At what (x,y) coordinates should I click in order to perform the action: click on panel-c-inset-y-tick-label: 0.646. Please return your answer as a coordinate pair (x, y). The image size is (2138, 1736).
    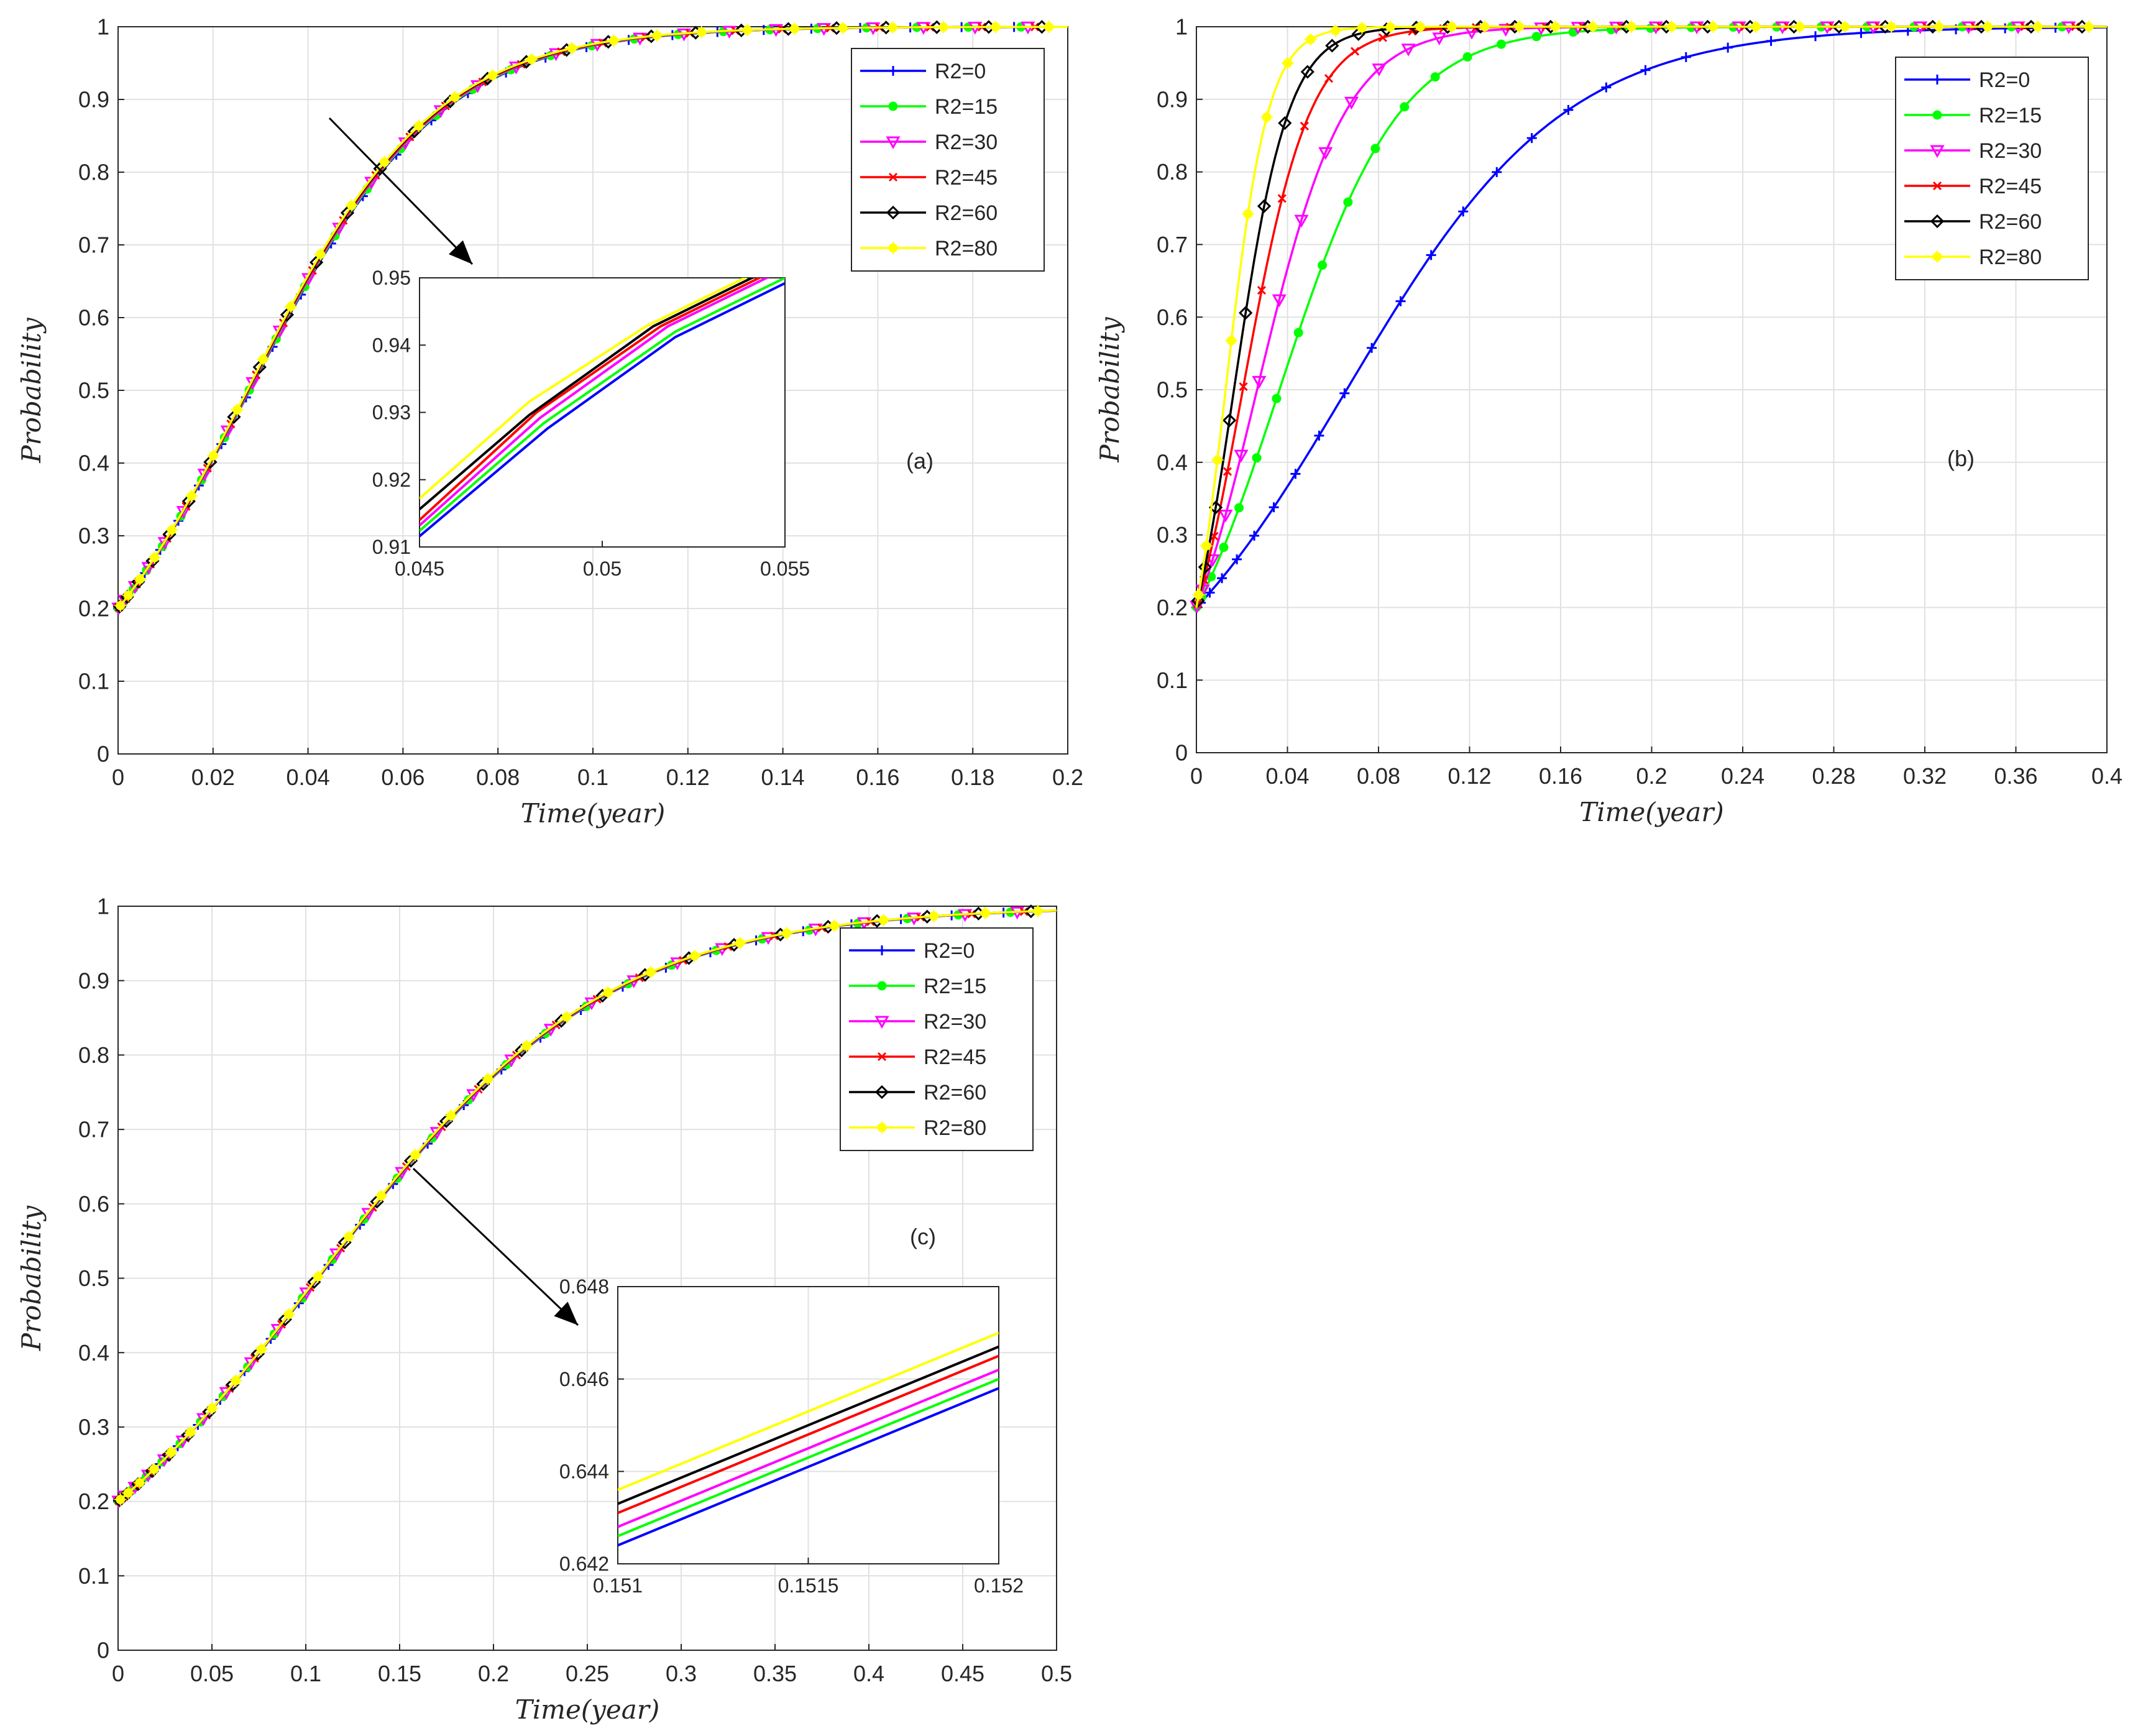
    Looking at the image, I should click on (584, 1379).